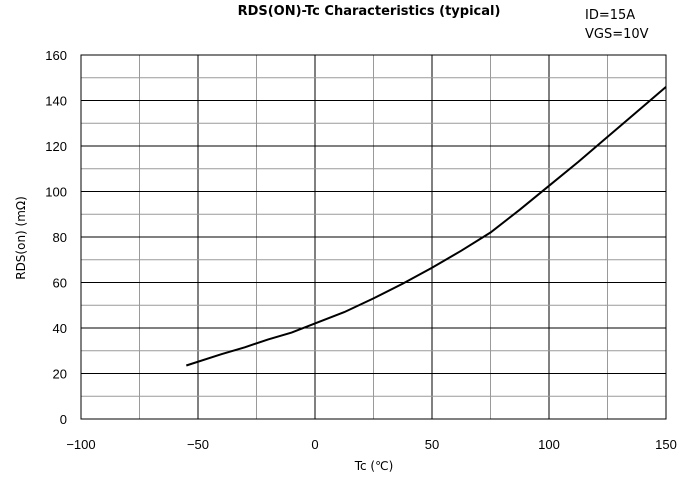 This screenshot has width=681, height=477. Describe the element at coordinates (369, 11) in the screenshot. I see `chart-title: RDS(ON)-Tc Characteristics (typical)` at that location.